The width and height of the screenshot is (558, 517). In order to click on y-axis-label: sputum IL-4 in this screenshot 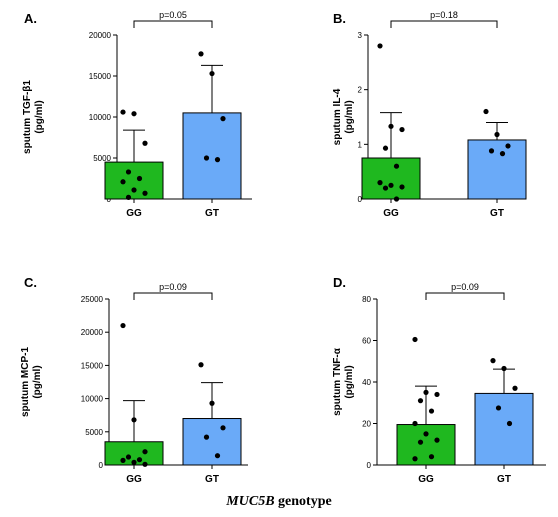, I will do `click(337, 116)`.